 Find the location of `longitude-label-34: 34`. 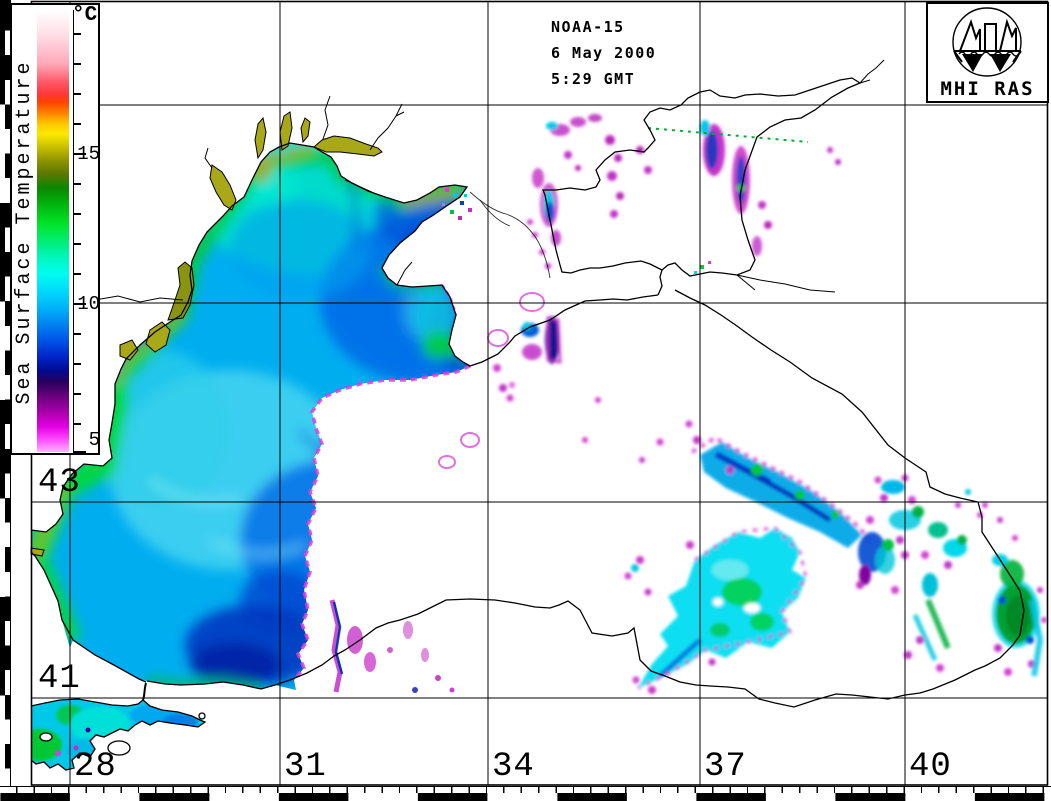

longitude-label-34: 34 is located at coordinates (513, 767).